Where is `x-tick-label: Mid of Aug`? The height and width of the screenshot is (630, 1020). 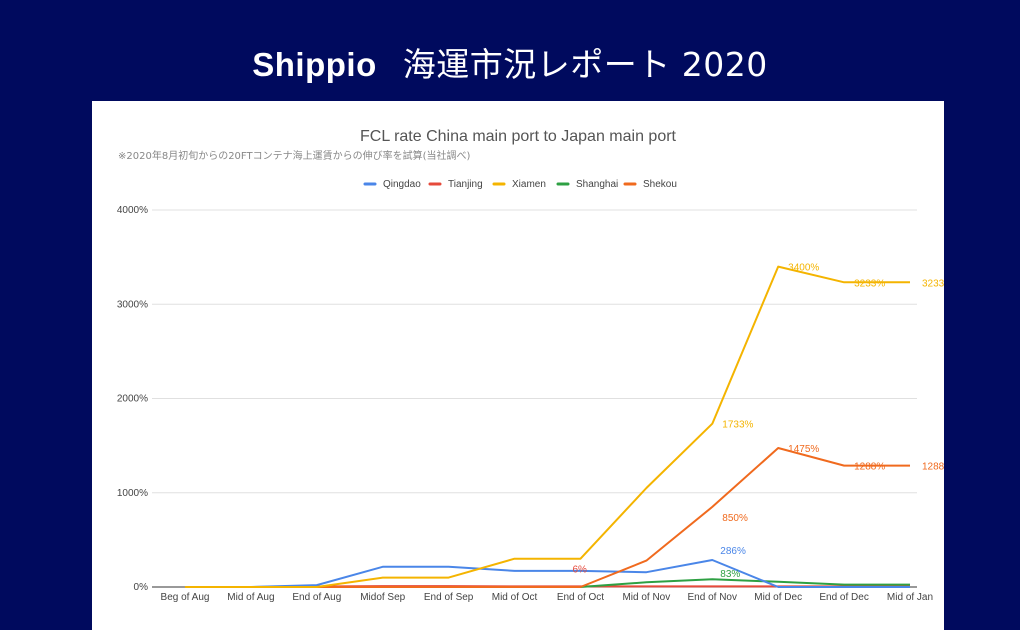 x-tick-label: Mid of Aug is located at coordinates (250, 597).